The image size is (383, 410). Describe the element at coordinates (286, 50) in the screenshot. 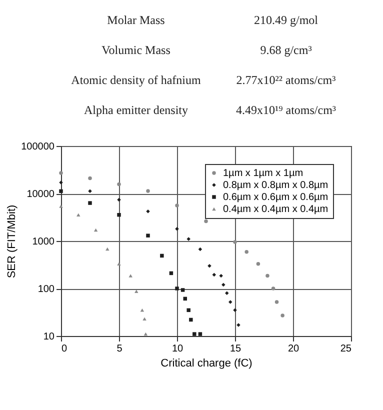

I see `text: 9.68 g/cm³` at that location.